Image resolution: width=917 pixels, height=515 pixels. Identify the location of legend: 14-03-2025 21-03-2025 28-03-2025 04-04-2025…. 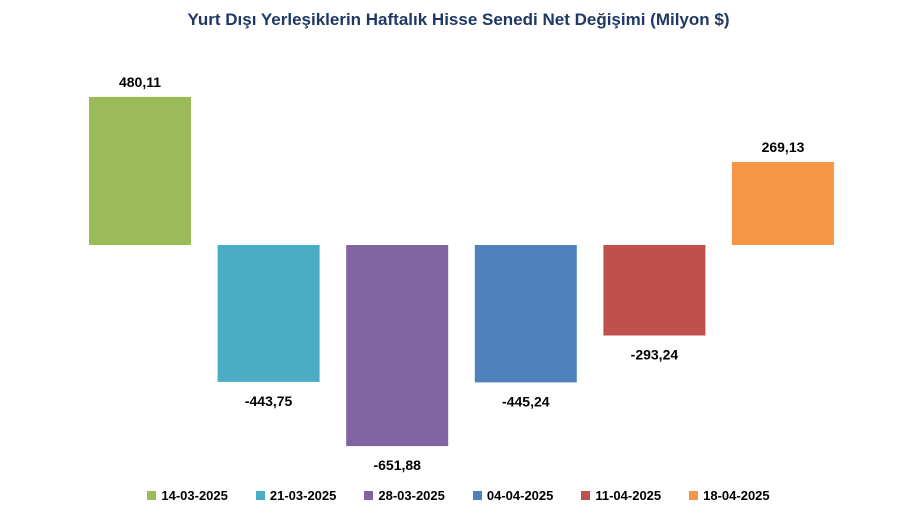
(458, 495).